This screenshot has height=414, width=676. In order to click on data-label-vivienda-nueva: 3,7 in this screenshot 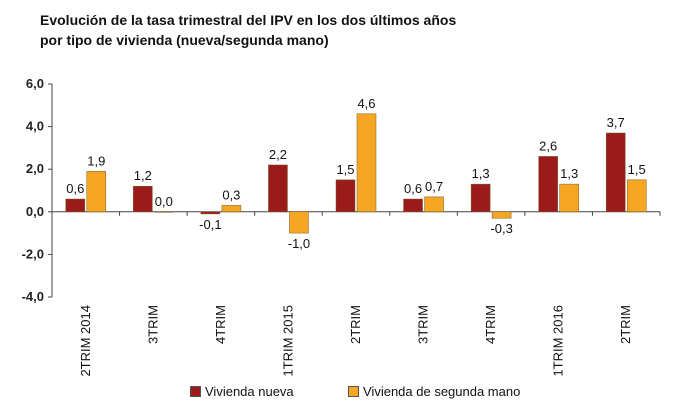, I will do `click(616, 122)`.